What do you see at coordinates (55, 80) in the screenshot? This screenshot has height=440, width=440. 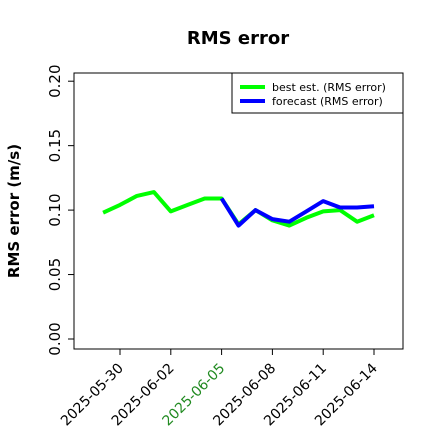 I see `y-tick-label: 0.20` at bounding box center [55, 80].